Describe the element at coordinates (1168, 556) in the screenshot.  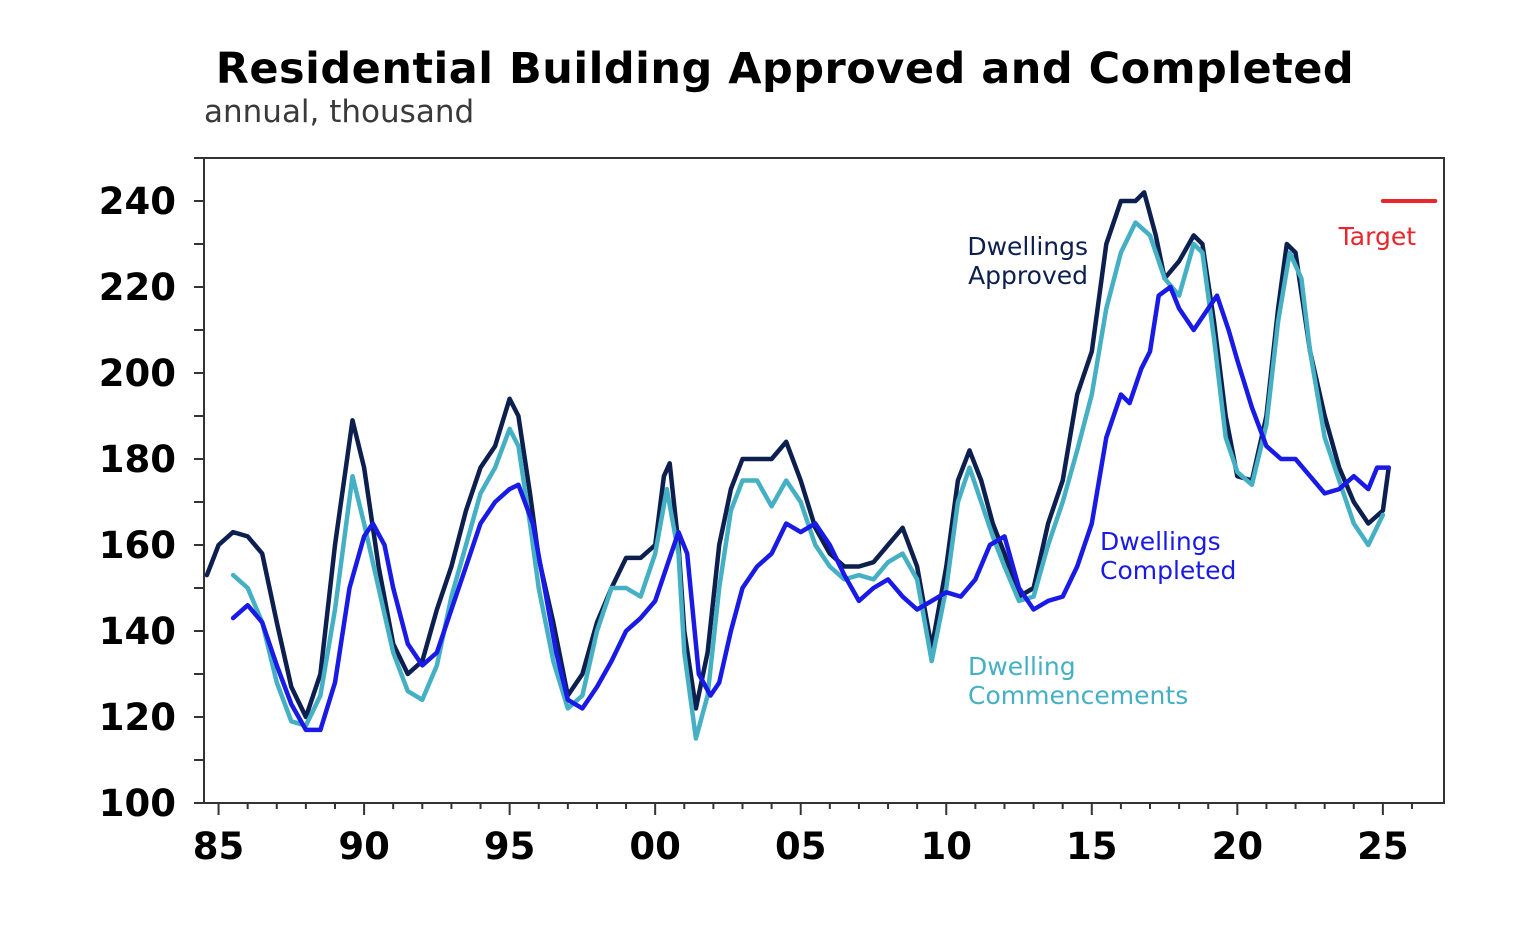
I see `series-label-dwellings-completed: Dwellings Completed` at that location.